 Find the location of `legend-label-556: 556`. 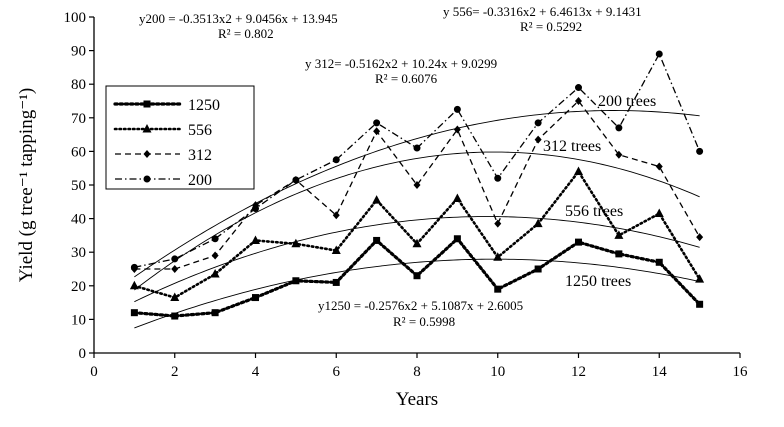

legend-label-556: 556 is located at coordinates (200, 130).